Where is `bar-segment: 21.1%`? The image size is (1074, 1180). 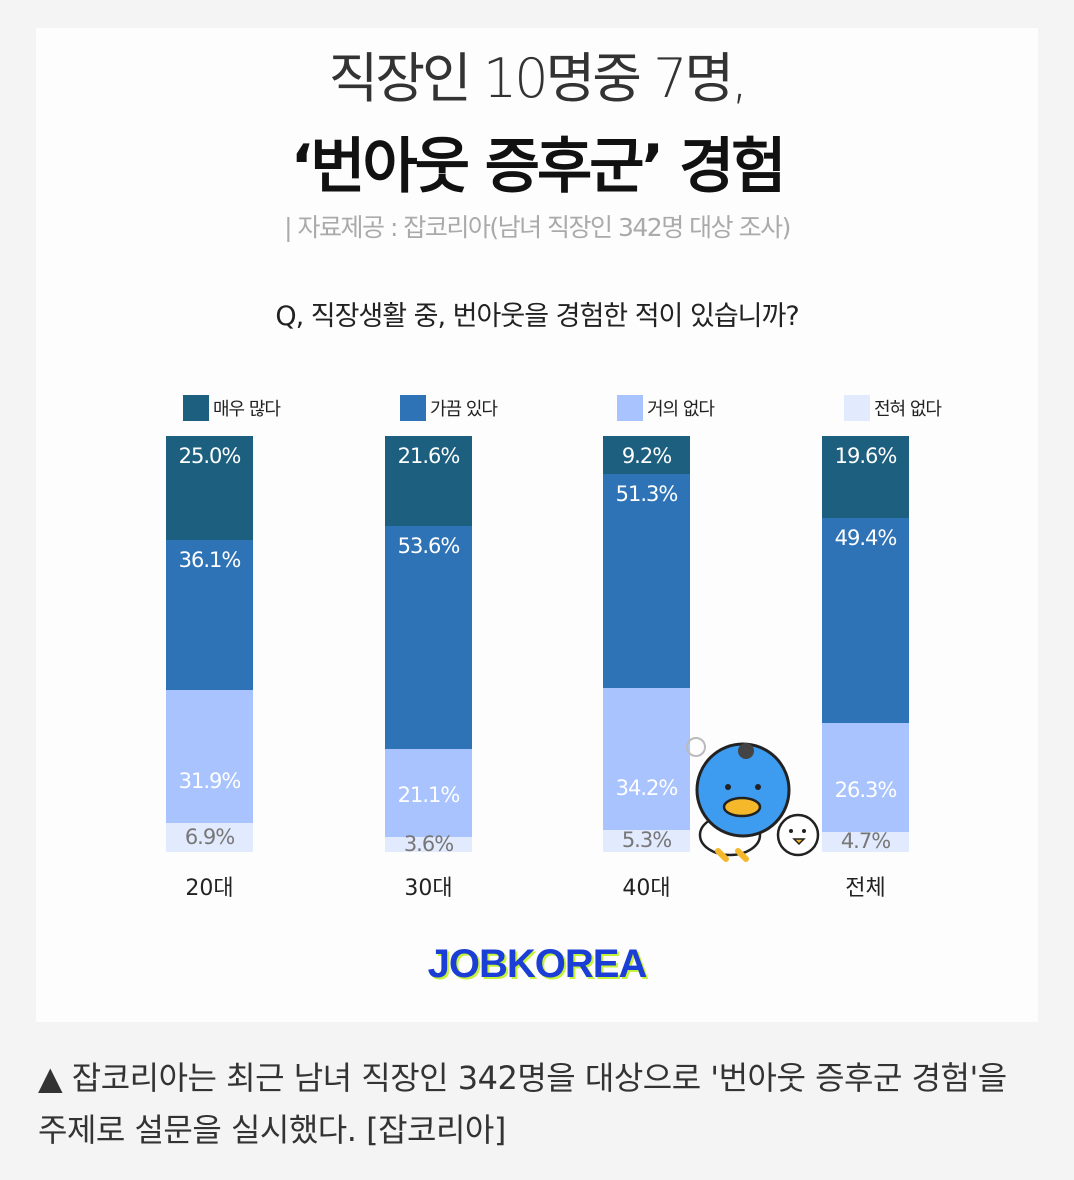 bar-segment: 21.1% is located at coordinates (428, 793).